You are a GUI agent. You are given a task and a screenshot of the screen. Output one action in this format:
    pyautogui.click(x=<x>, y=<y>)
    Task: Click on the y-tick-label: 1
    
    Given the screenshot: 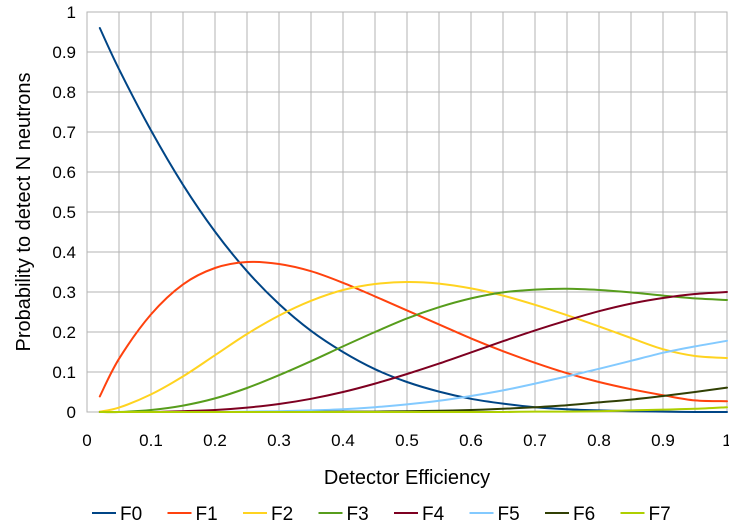 What is the action you would take?
    pyautogui.click(x=71, y=12)
    